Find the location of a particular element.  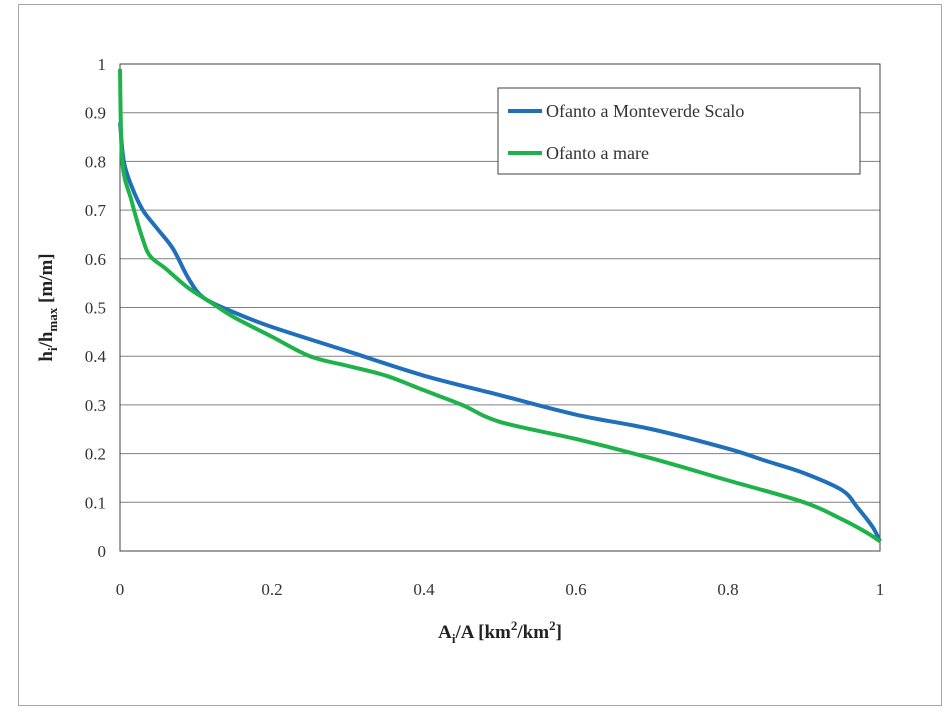

x-tick-label-5: 1 is located at coordinates (880, 589).